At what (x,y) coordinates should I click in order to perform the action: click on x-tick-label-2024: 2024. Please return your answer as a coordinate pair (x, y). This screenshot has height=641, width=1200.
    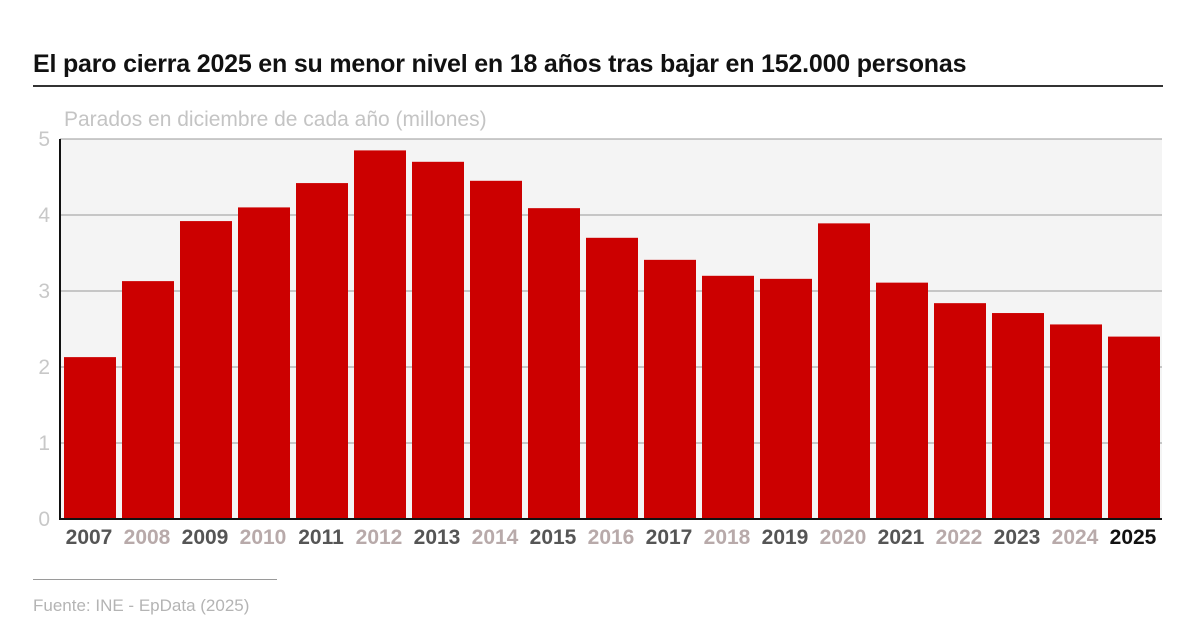
    Looking at the image, I should click on (1075, 537).